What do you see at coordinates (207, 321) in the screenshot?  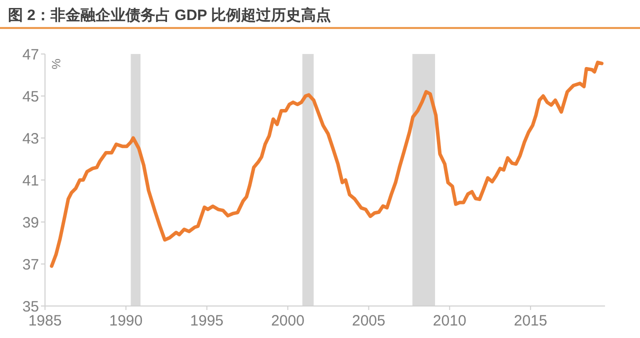 I see `x-tick-label: 1995` at bounding box center [207, 321].